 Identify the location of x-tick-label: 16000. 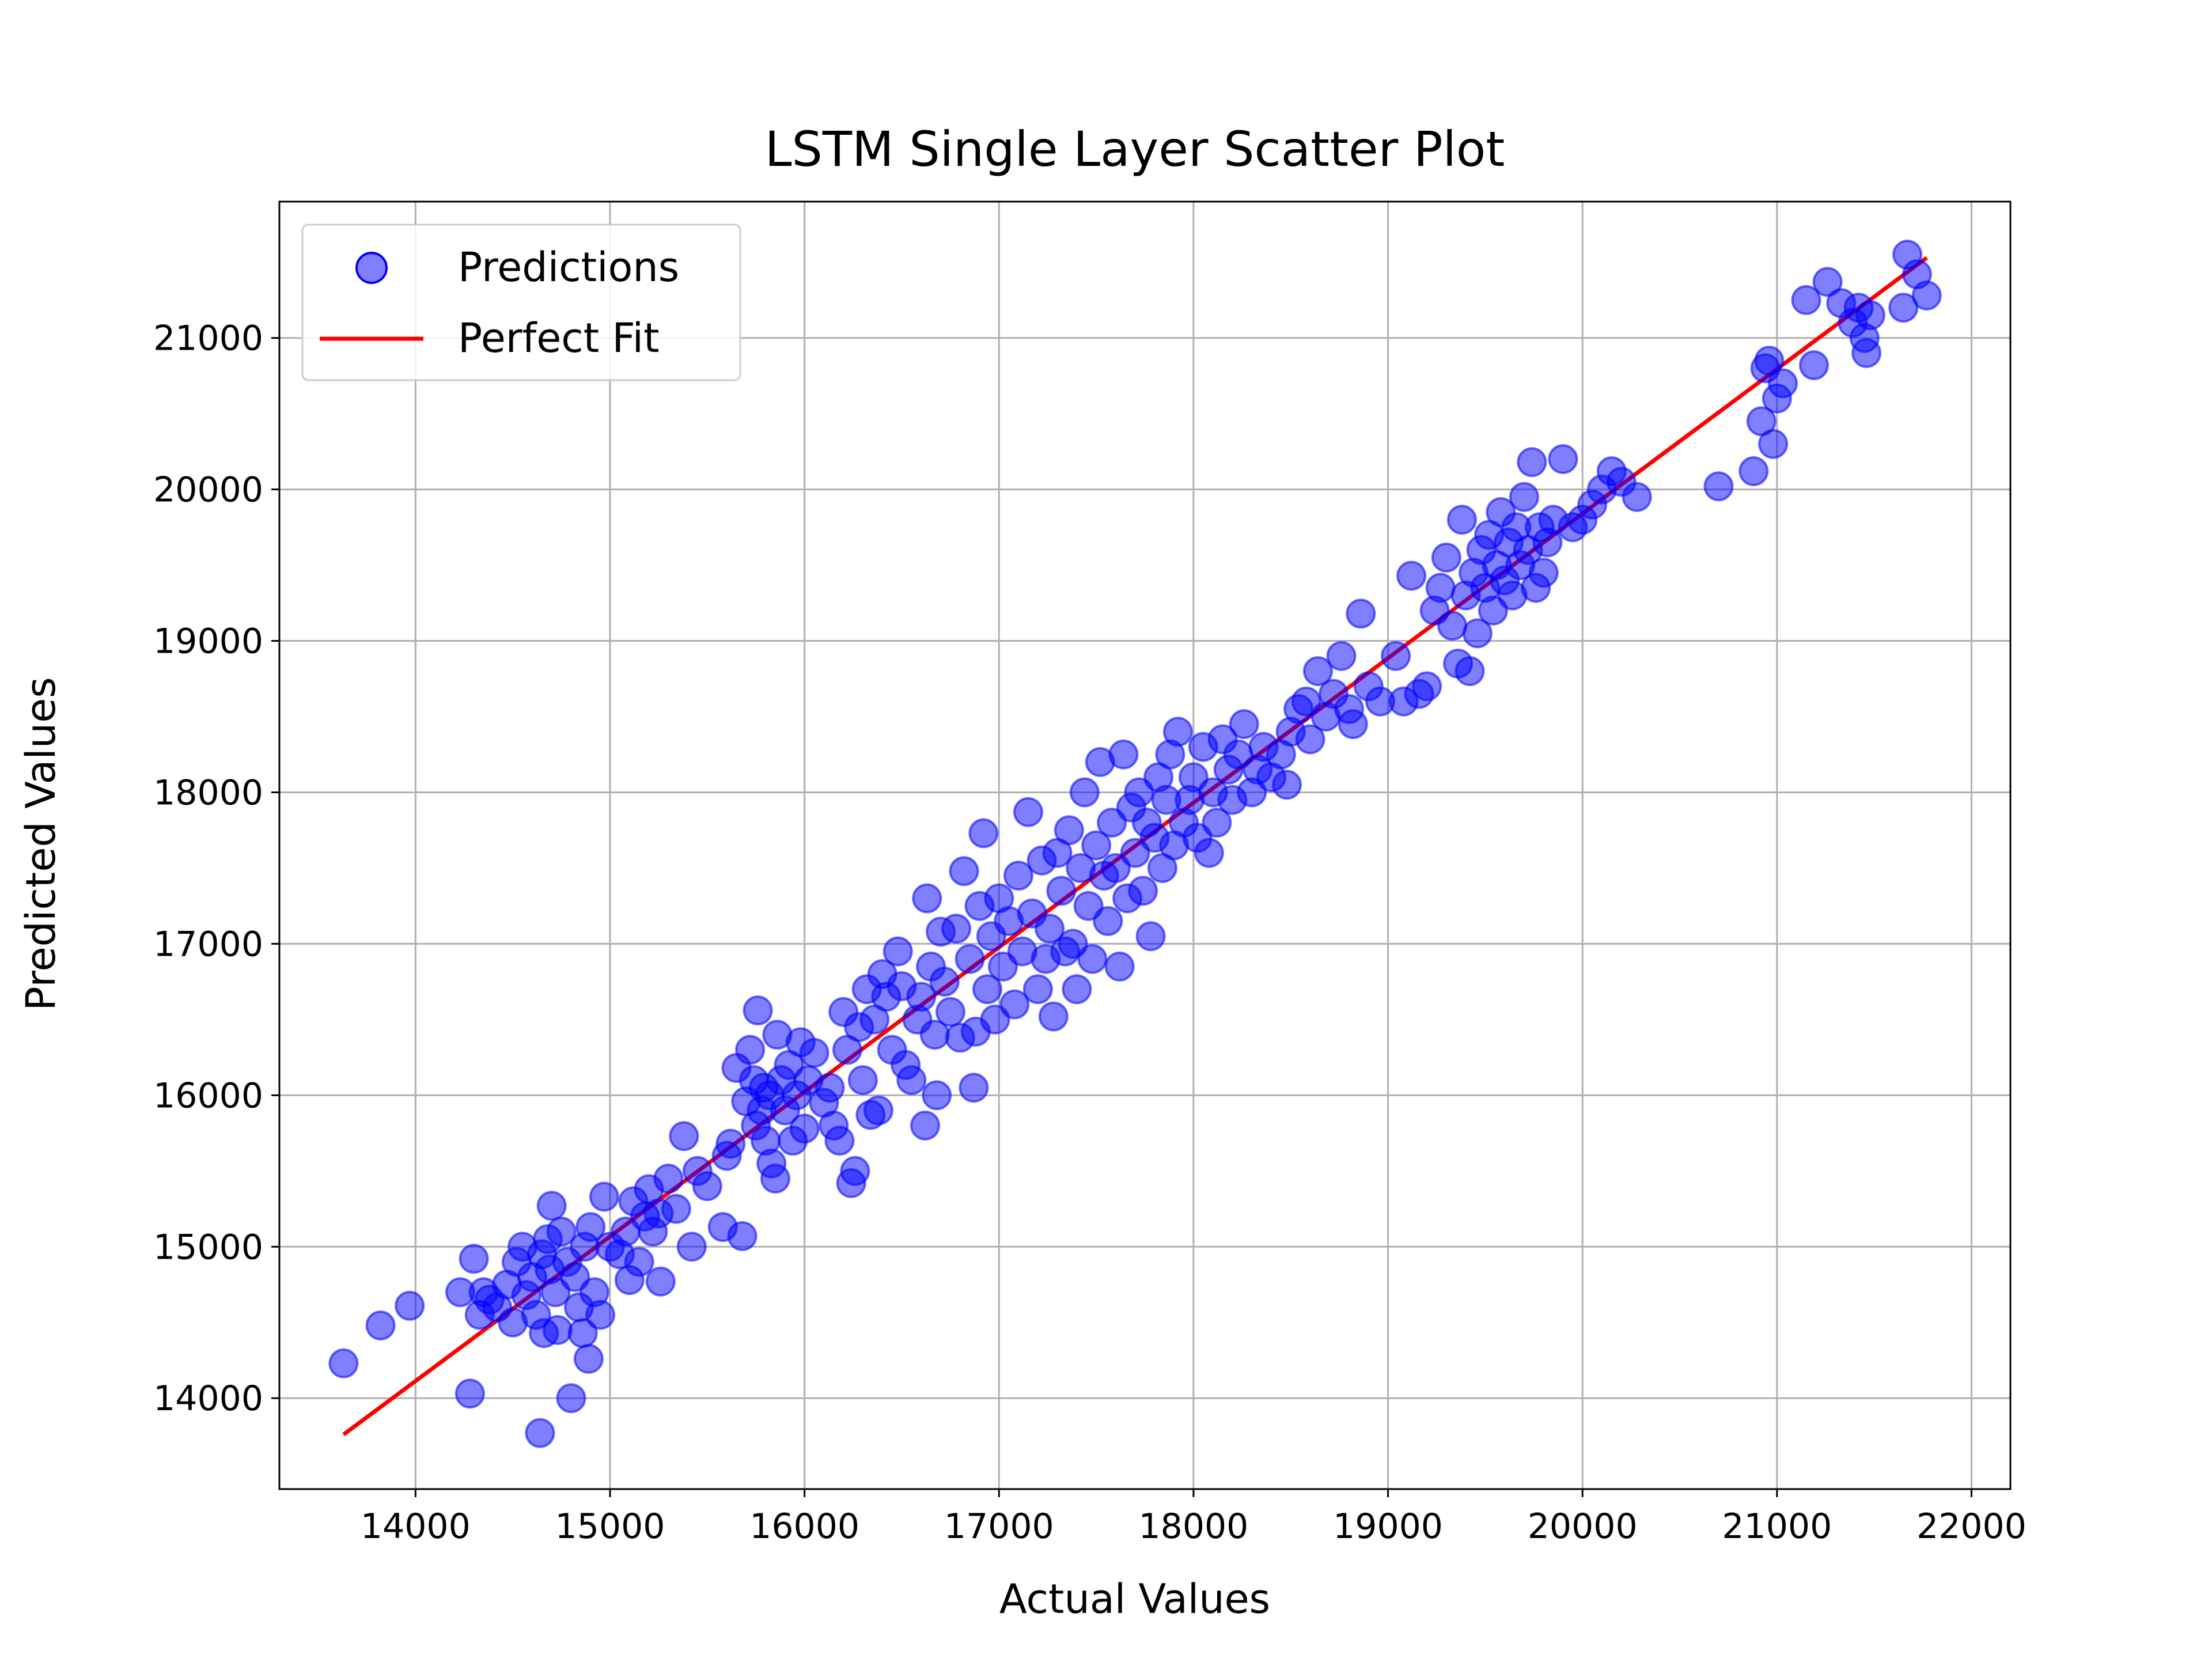
(804, 1526).